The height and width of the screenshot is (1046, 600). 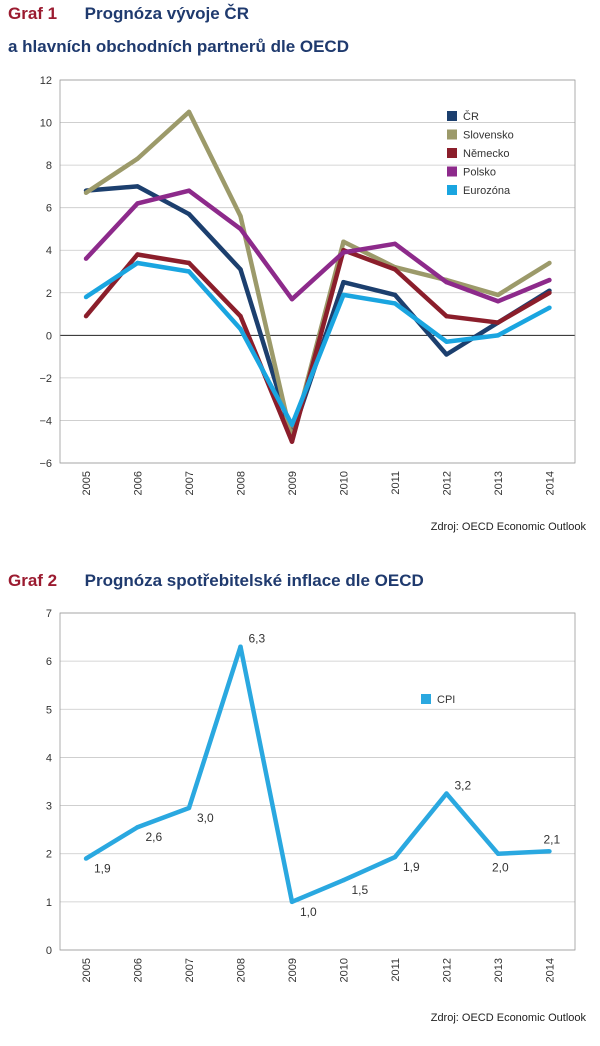 I want to click on chart2-y-tick-label: 1, so click(x=49, y=903).